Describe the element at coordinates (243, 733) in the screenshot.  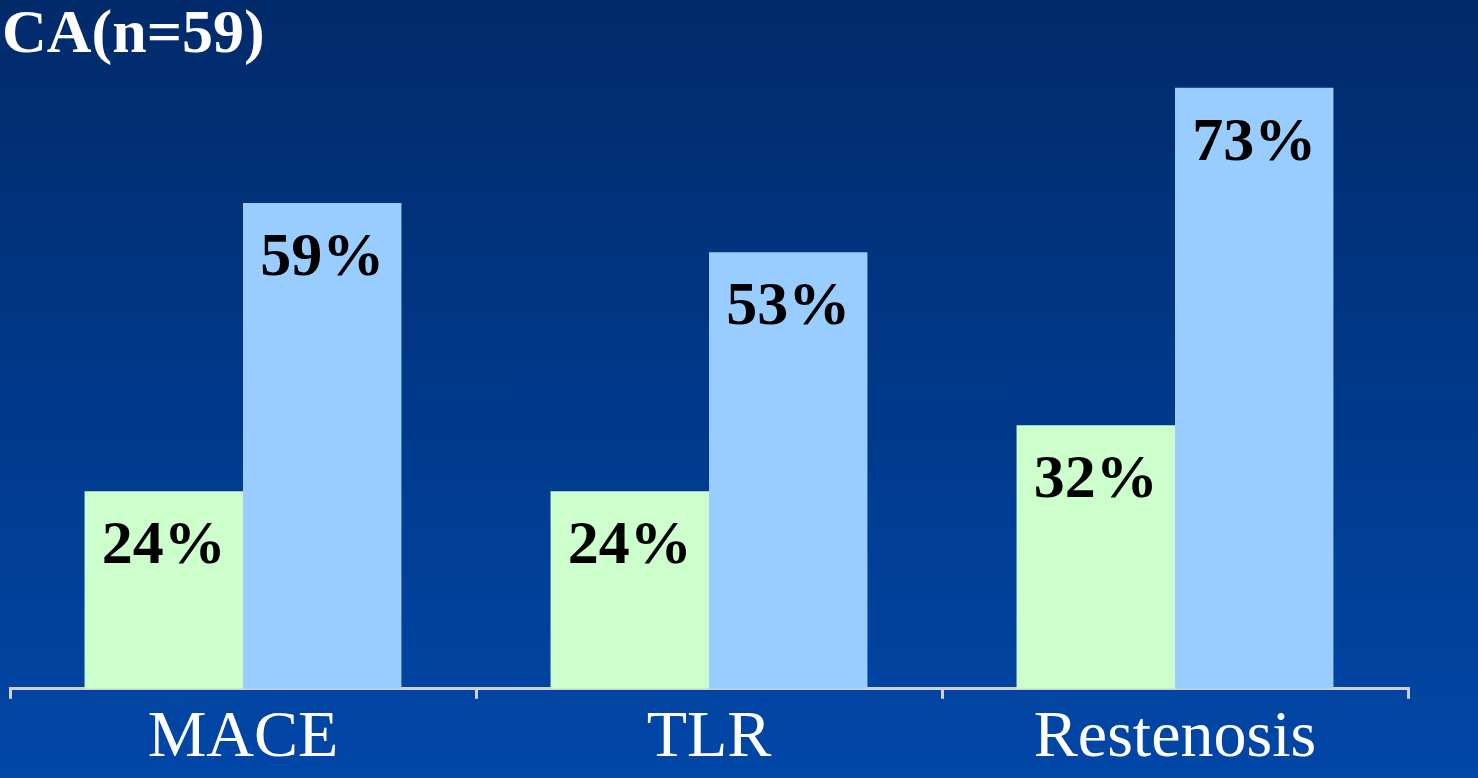
I see `x-tick-label: MACE` at that location.